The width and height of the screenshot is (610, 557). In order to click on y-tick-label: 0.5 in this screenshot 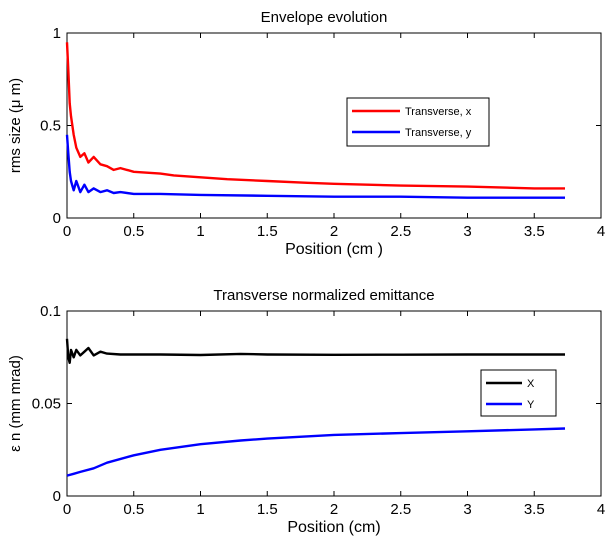, I will do `click(50, 126)`.